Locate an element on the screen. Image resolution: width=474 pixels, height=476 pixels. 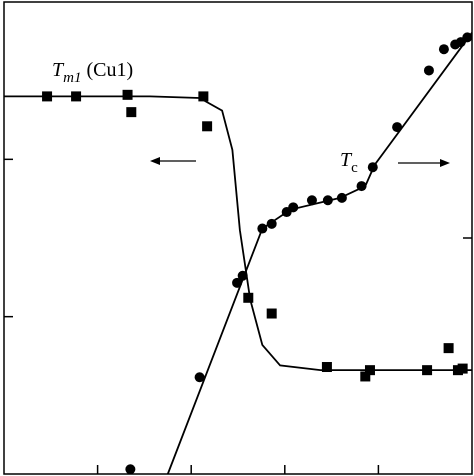
label-sub: m1 is located at coordinates (72, 78).